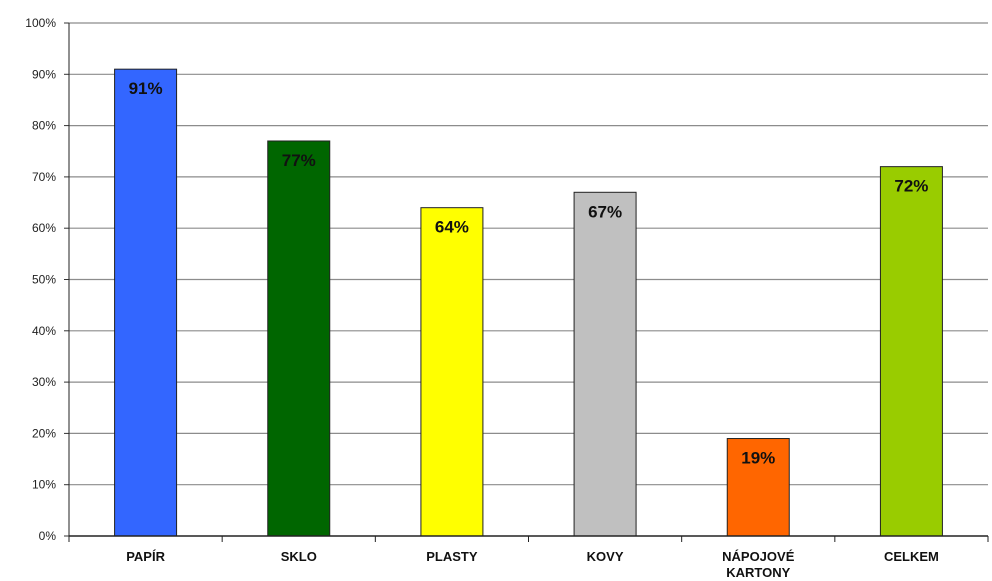 This screenshot has width=992, height=581. What do you see at coordinates (48, 536) in the screenshot?
I see `y-tick-label: 0%` at bounding box center [48, 536].